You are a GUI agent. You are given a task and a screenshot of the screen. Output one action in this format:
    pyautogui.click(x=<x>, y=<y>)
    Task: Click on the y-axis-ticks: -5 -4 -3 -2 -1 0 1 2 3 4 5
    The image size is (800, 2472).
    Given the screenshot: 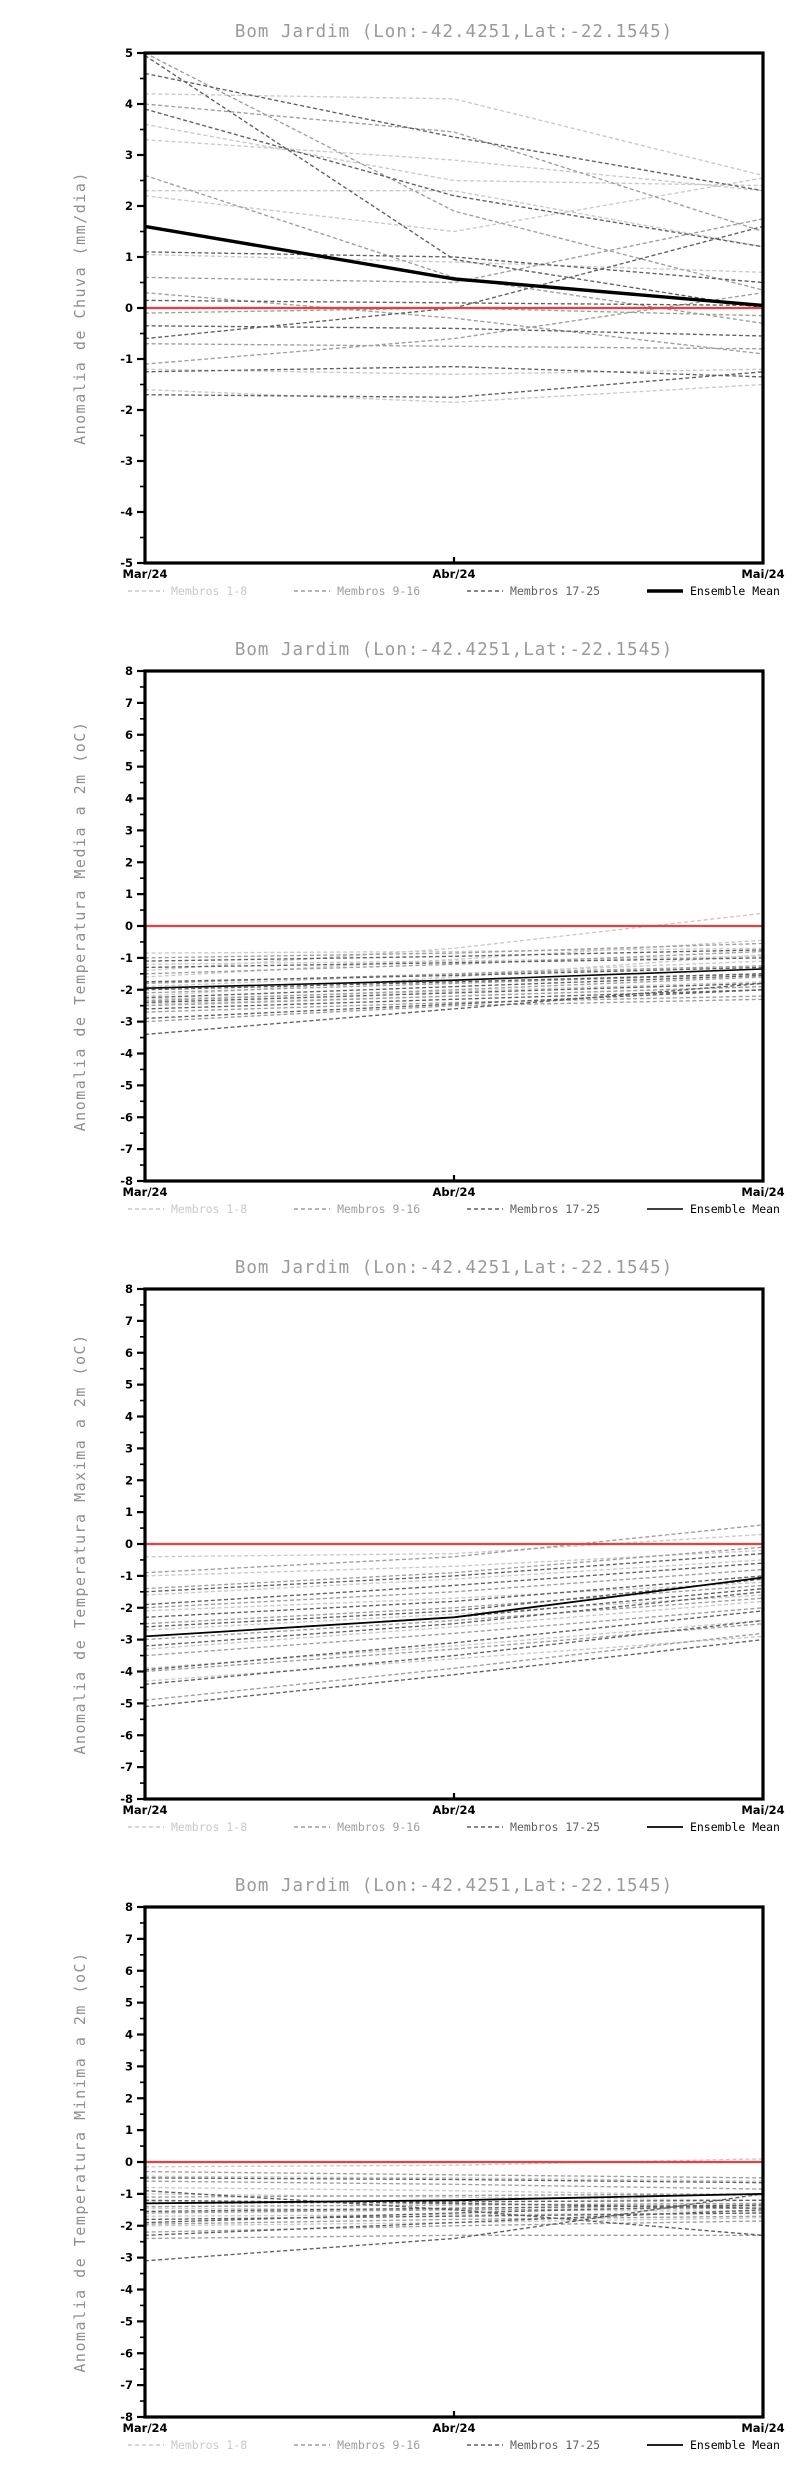 What is the action you would take?
    pyautogui.click(x=132, y=308)
    